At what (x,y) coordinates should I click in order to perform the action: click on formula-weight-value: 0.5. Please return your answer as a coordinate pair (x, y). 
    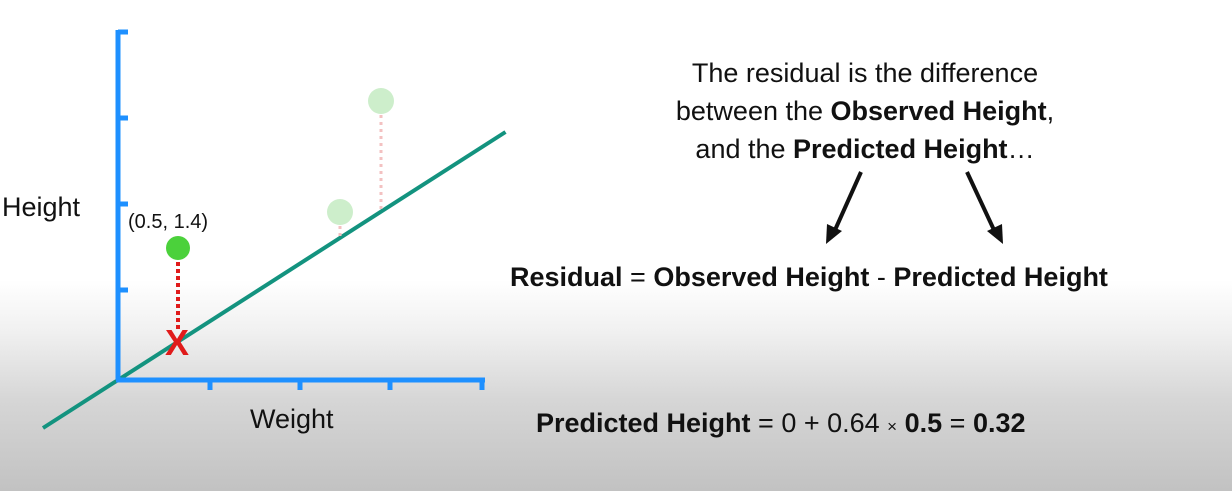
    Looking at the image, I should click on (923, 423).